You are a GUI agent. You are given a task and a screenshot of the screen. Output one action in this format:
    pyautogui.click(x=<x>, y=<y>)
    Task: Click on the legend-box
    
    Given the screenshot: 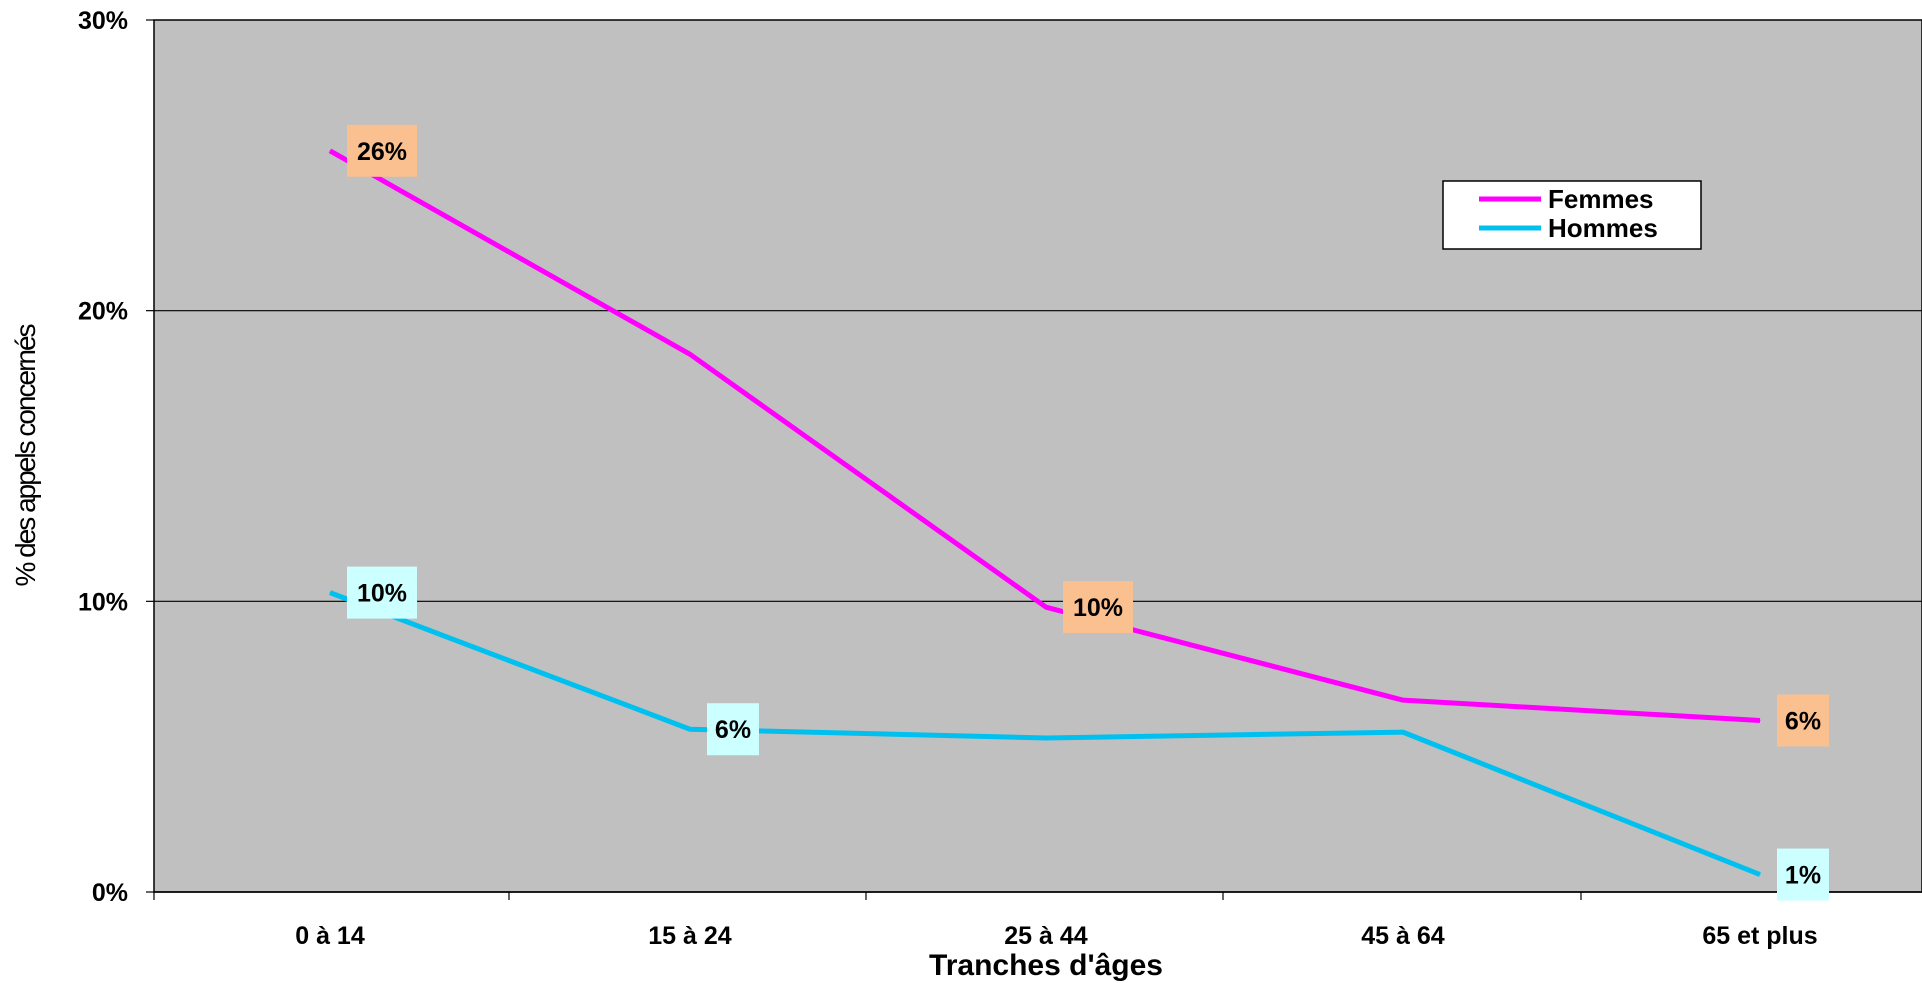 What is the action you would take?
    pyautogui.click(x=1572, y=215)
    